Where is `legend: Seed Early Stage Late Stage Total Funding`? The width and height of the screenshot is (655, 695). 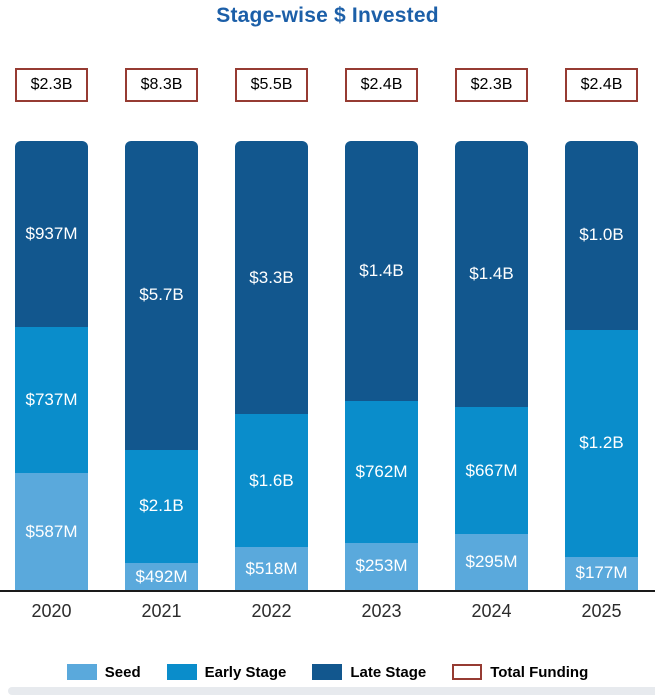
legend: Seed Early Stage Late Stage Total Funding is located at coordinates (327, 672).